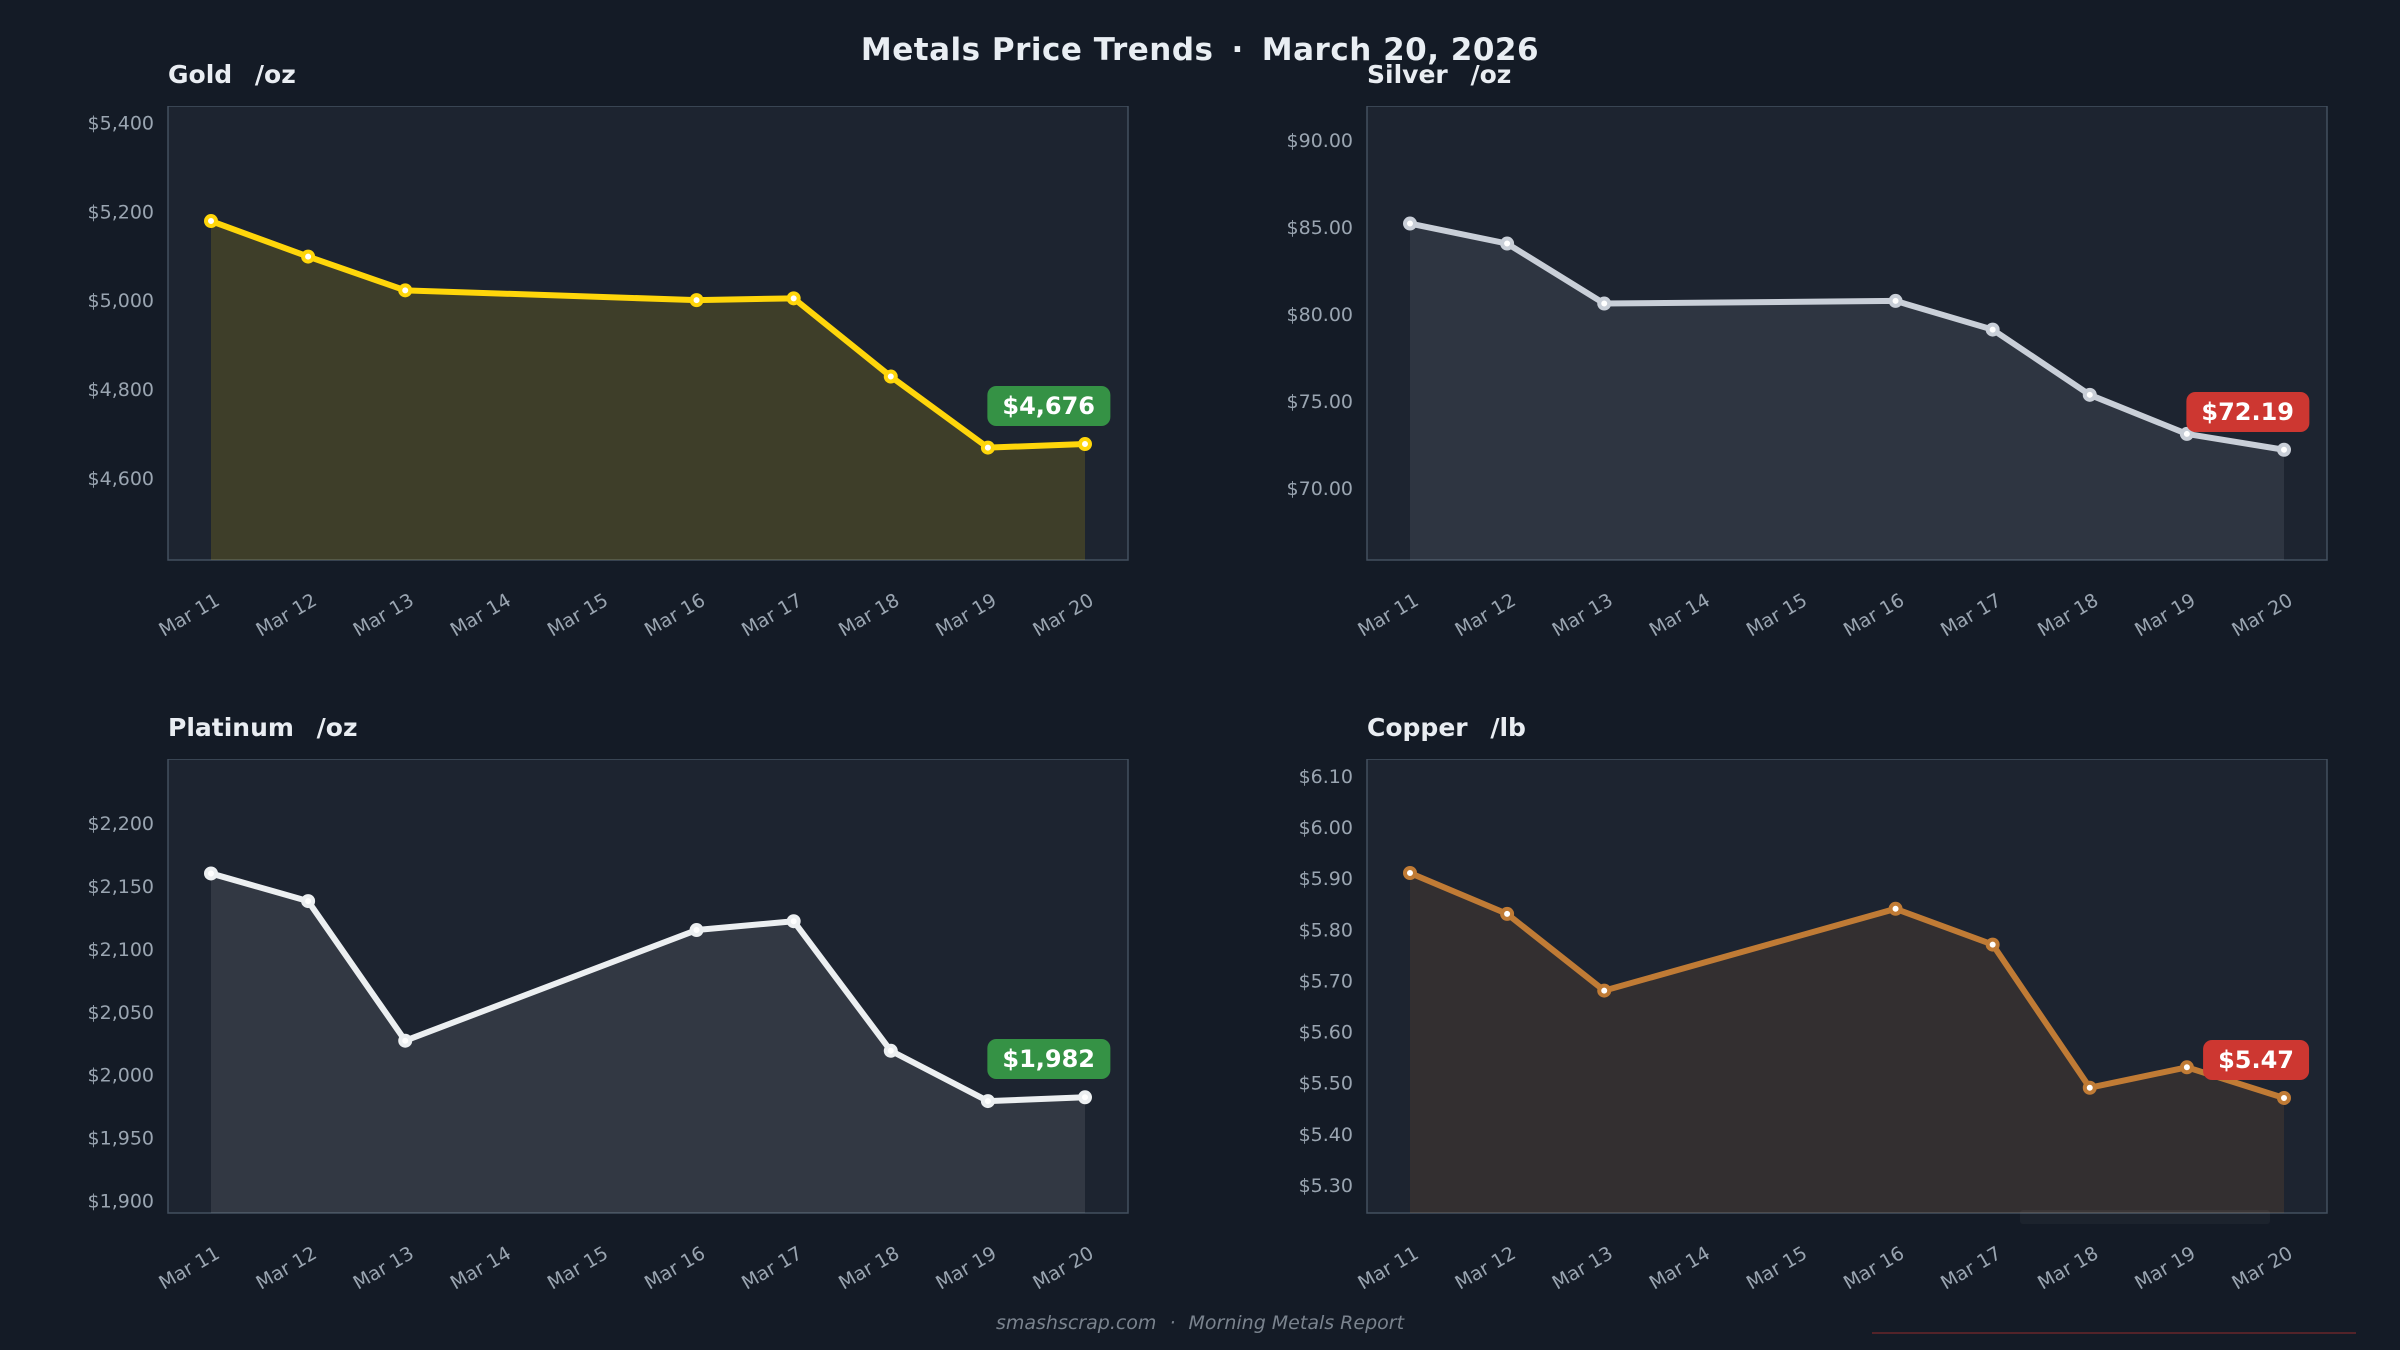 The width and height of the screenshot is (2400, 1350). Describe the element at coordinates (121, 1076) in the screenshot. I see `y-axis-tick-label: $2,000` at that location.